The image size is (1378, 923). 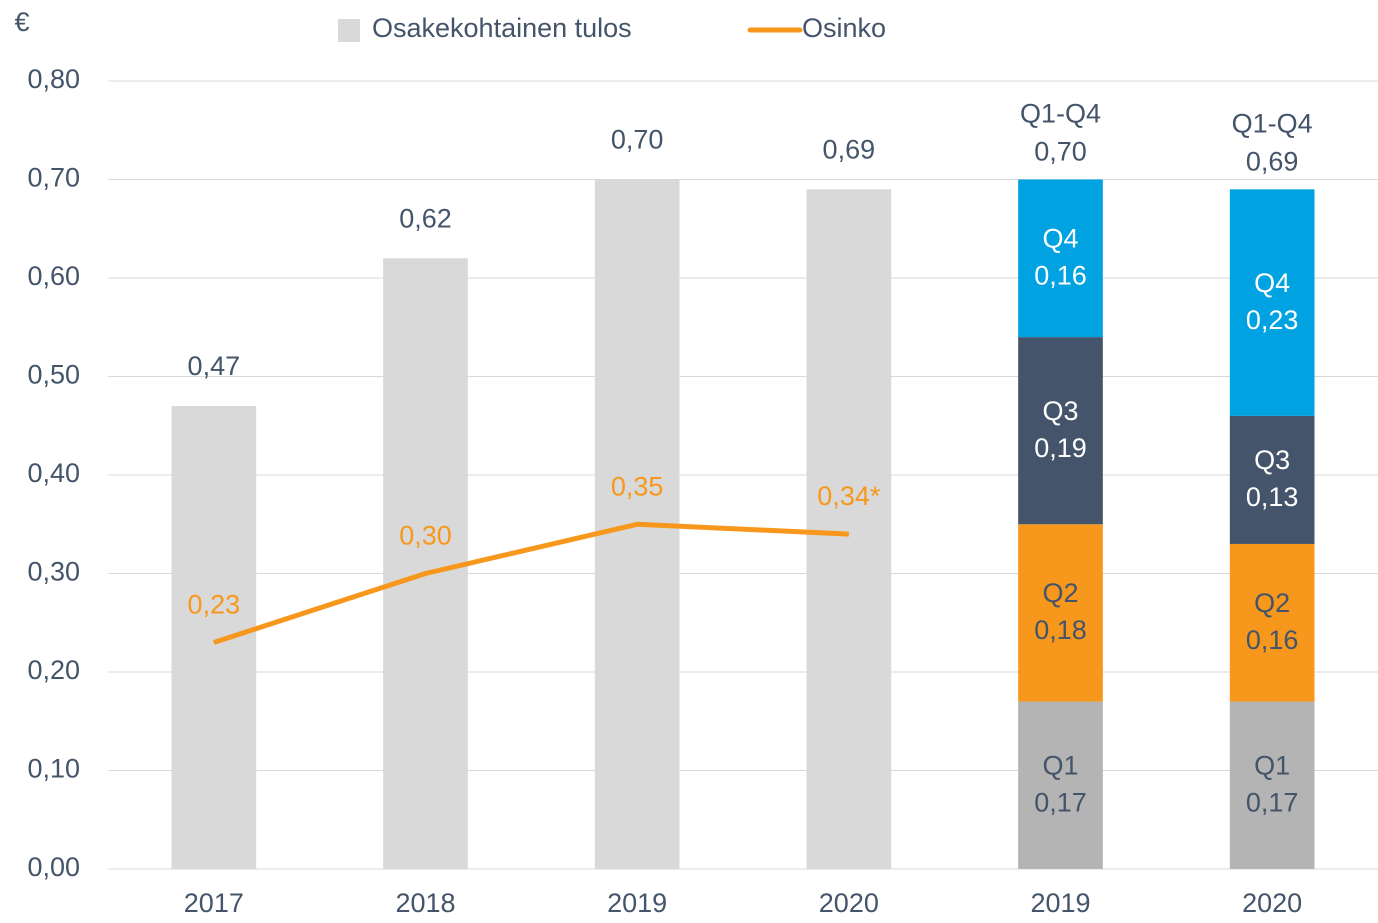 What do you see at coordinates (1060, 152) in the screenshot?
I see `total-label: 0,70` at bounding box center [1060, 152].